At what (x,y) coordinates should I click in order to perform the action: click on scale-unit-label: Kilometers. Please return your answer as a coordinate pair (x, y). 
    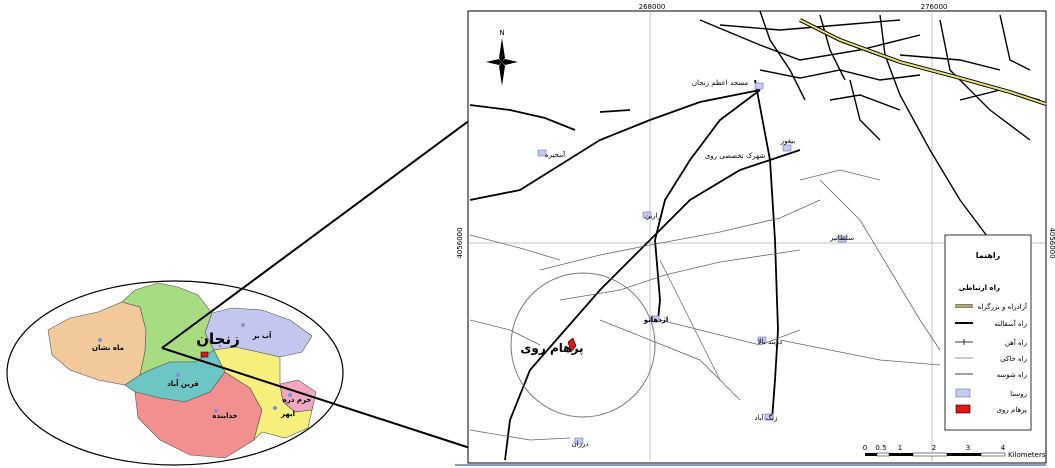
    Looking at the image, I should click on (1027, 455).